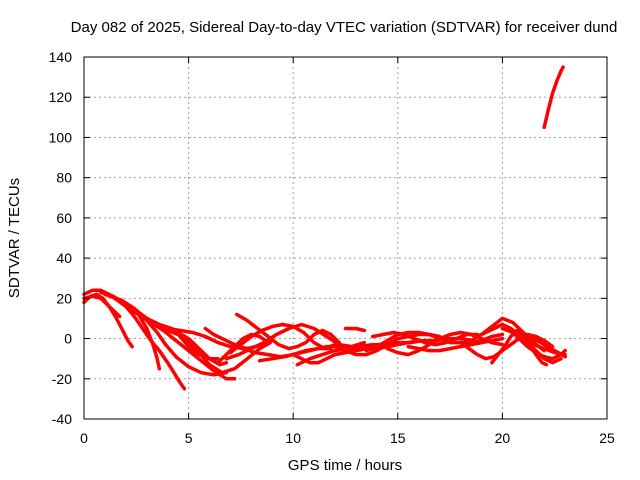 The width and height of the screenshot is (640, 480). What do you see at coordinates (62, 419) in the screenshot?
I see `y-tick-label: -40` at bounding box center [62, 419].